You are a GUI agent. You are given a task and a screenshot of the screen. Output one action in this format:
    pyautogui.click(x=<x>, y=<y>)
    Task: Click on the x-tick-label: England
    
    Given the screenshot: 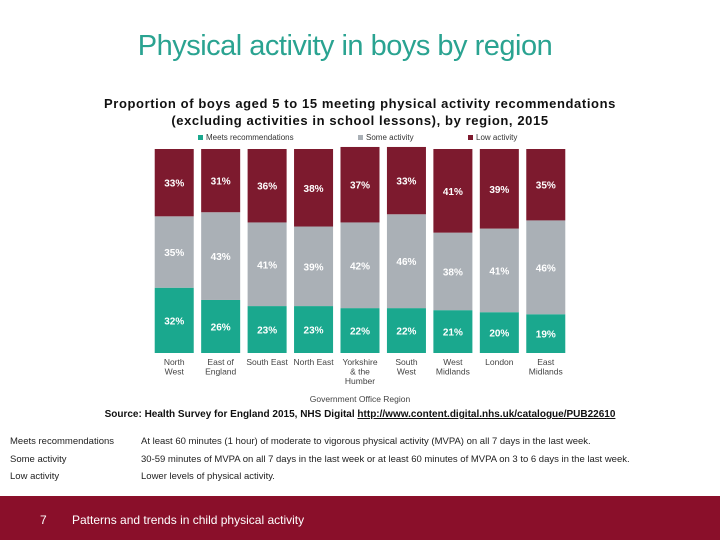 What is the action you would take?
    pyautogui.click(x=220, y=372)
    